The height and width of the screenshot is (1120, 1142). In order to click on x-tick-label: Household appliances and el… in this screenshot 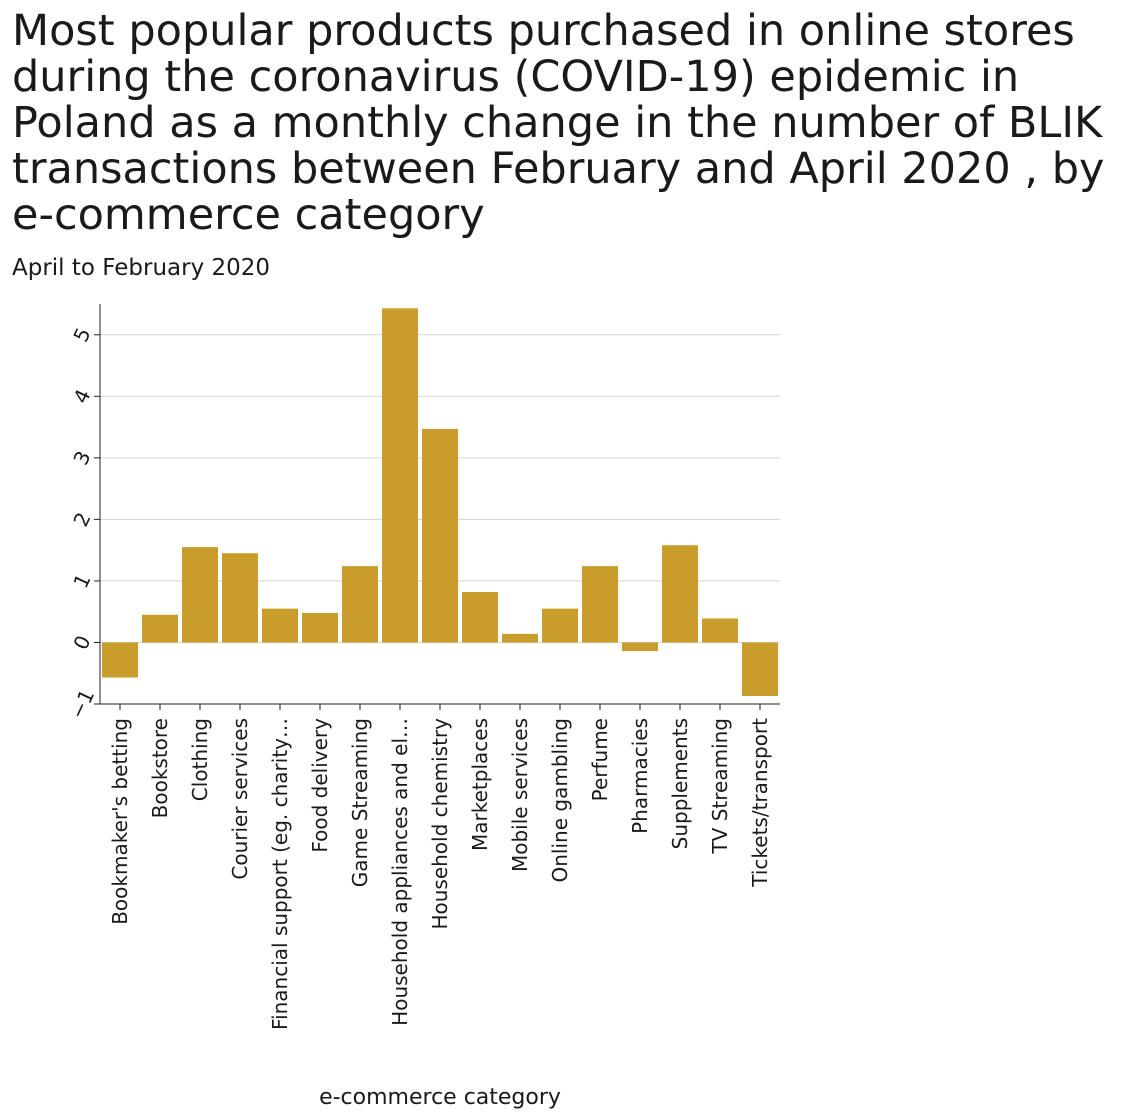, I will do `click(400, 872)`.